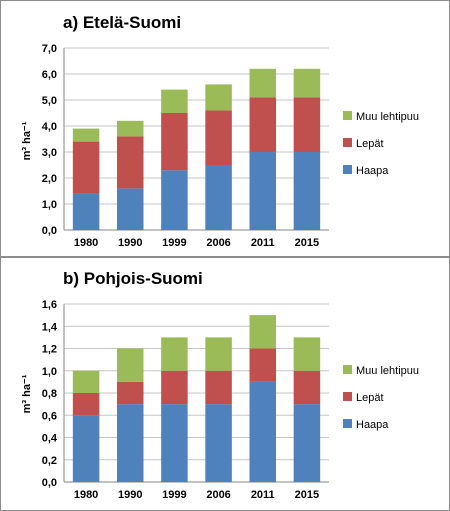 The image size is (450, 511). What do you see at coordinates (49, 49) in the screenshot?
I see `y-tick-label: 7,0` at bounding box center [49, 49].